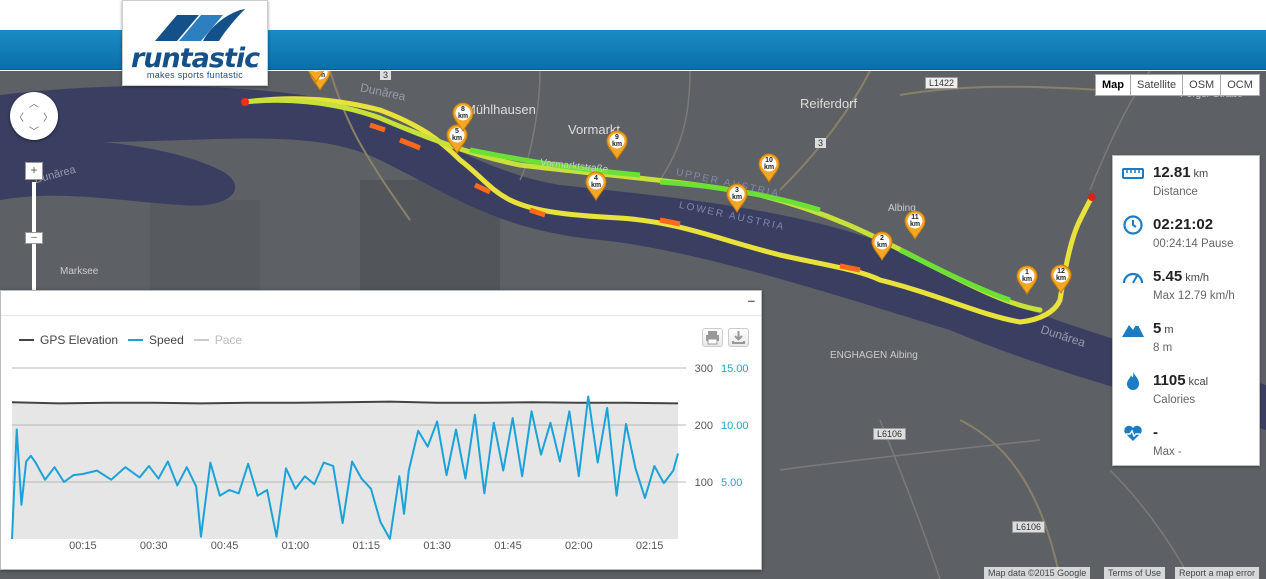 This screenshot has height=579, width=1266. I want to click on km-marker-label: 8 km, so click(463, 113).